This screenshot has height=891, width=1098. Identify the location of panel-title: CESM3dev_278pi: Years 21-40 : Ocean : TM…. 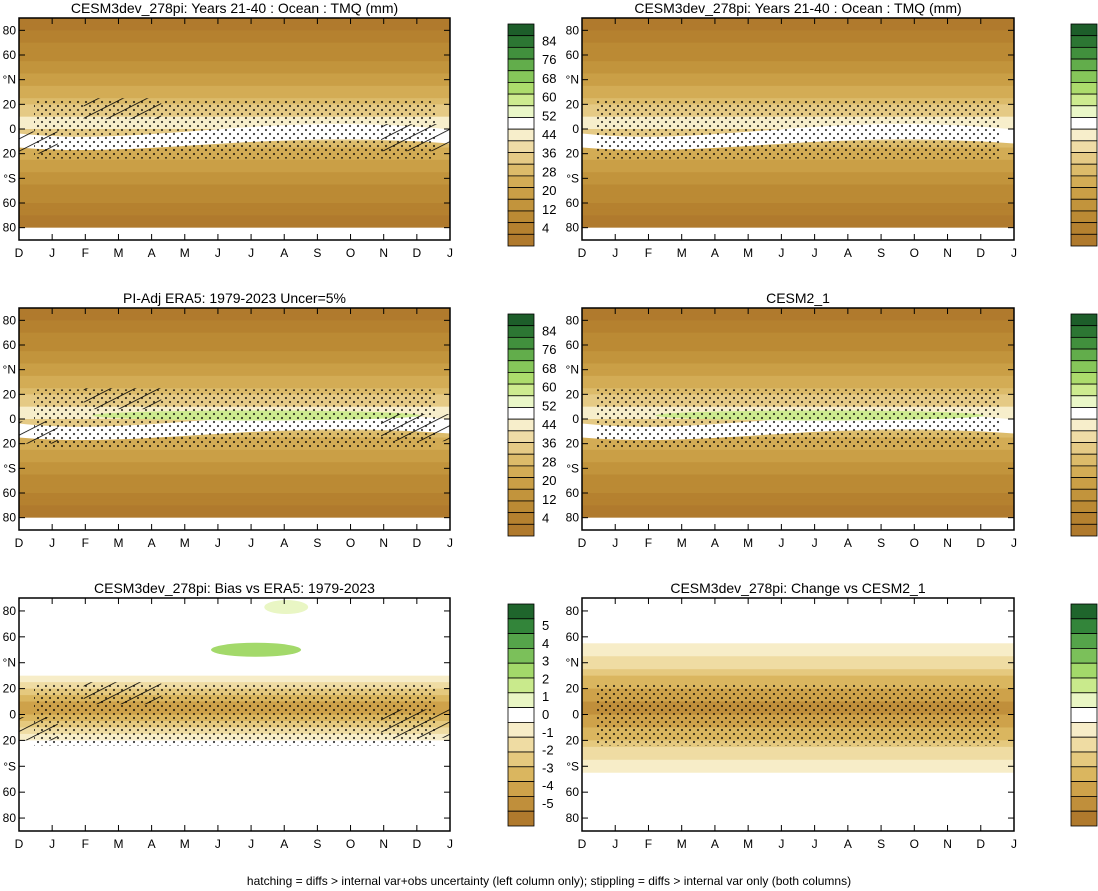
(234, 8).